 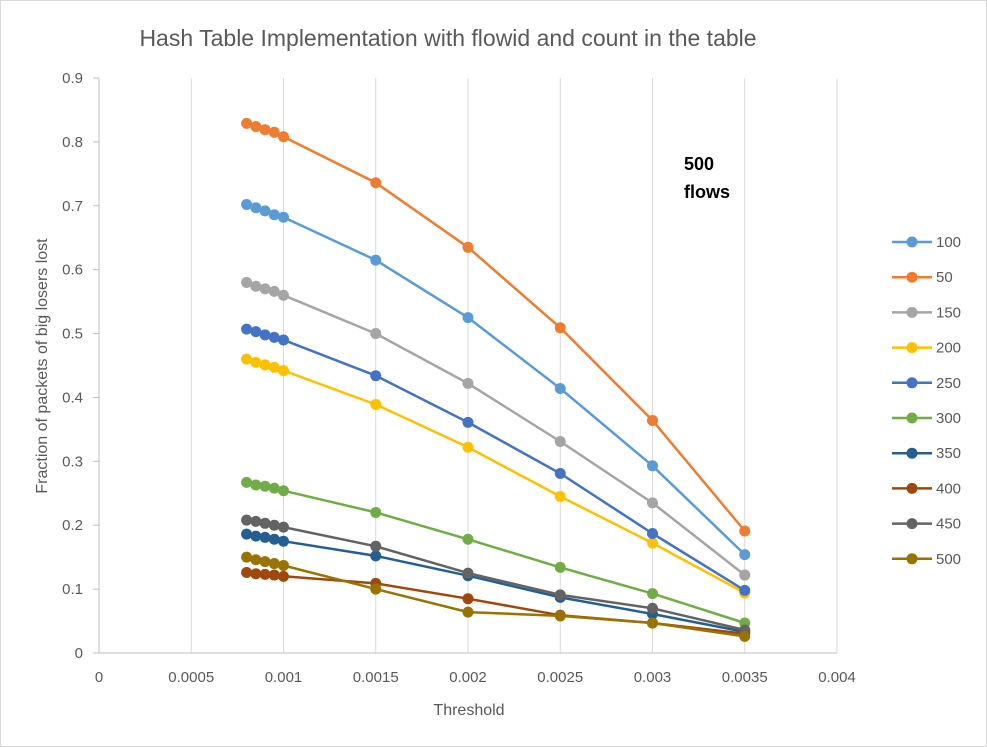 I want to click on legend-item-400: 400, so click(x=926, y=488).